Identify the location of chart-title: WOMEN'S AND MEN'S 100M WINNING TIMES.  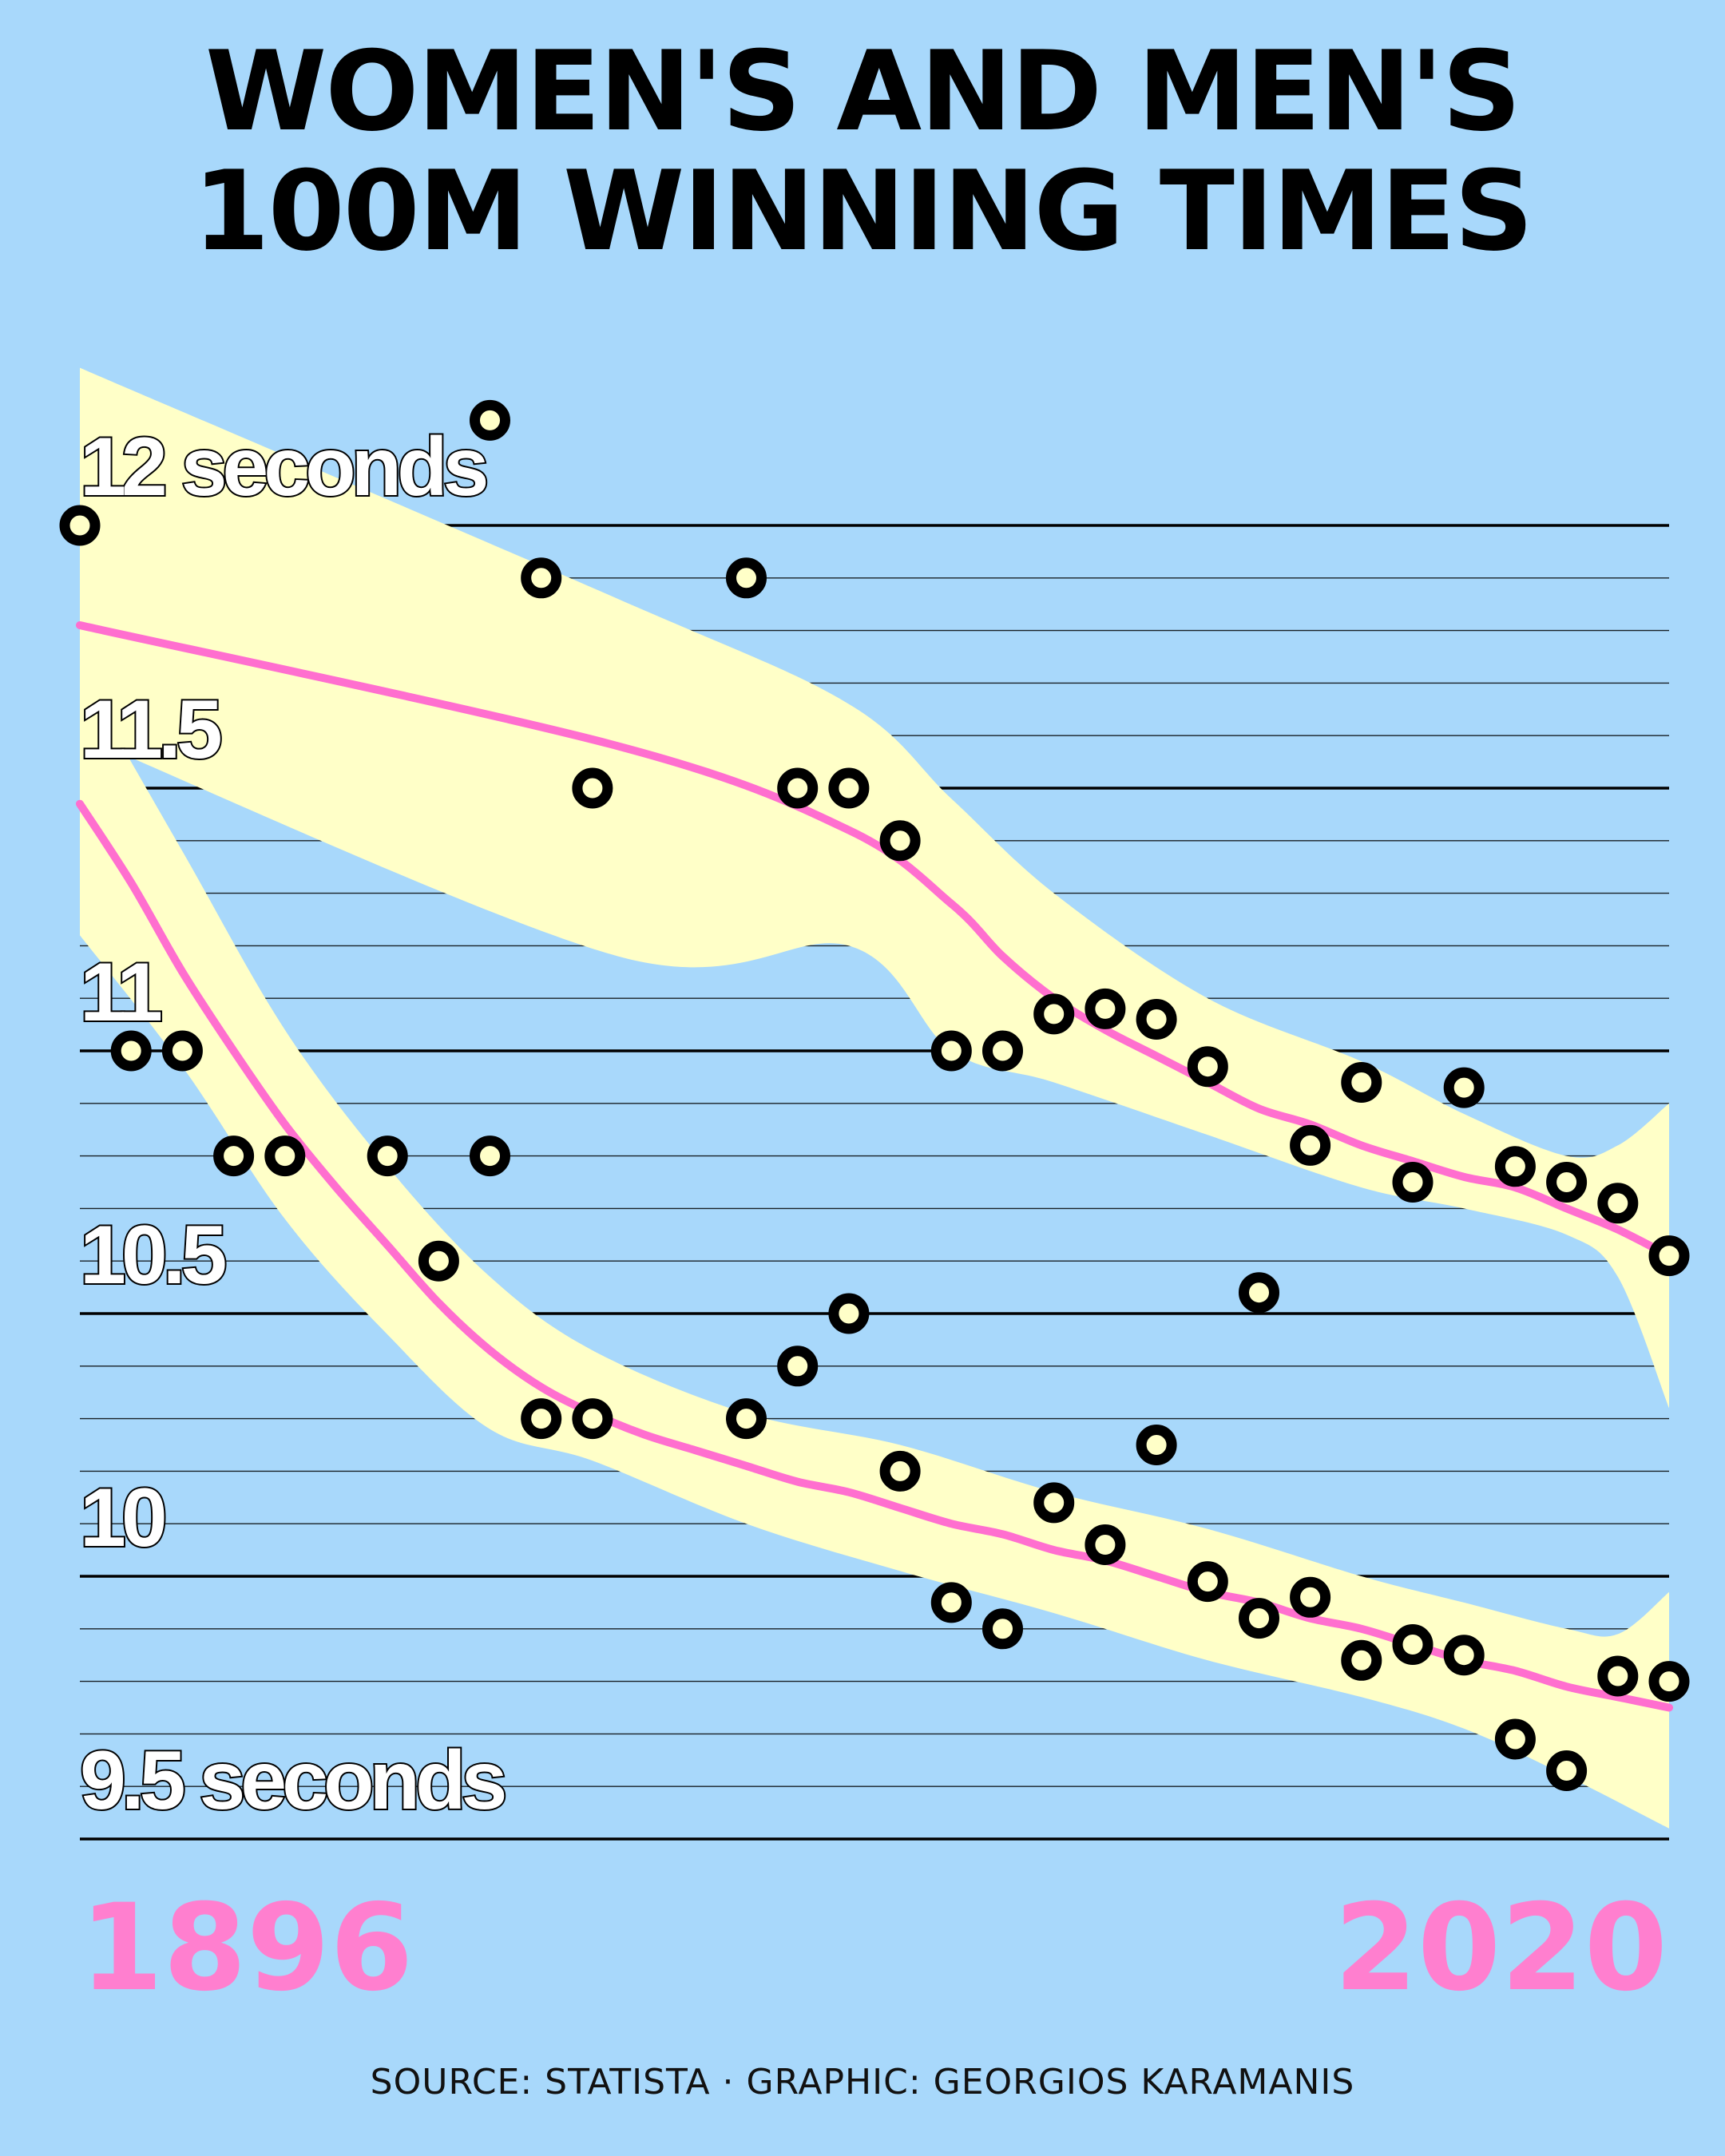
(862, 151).